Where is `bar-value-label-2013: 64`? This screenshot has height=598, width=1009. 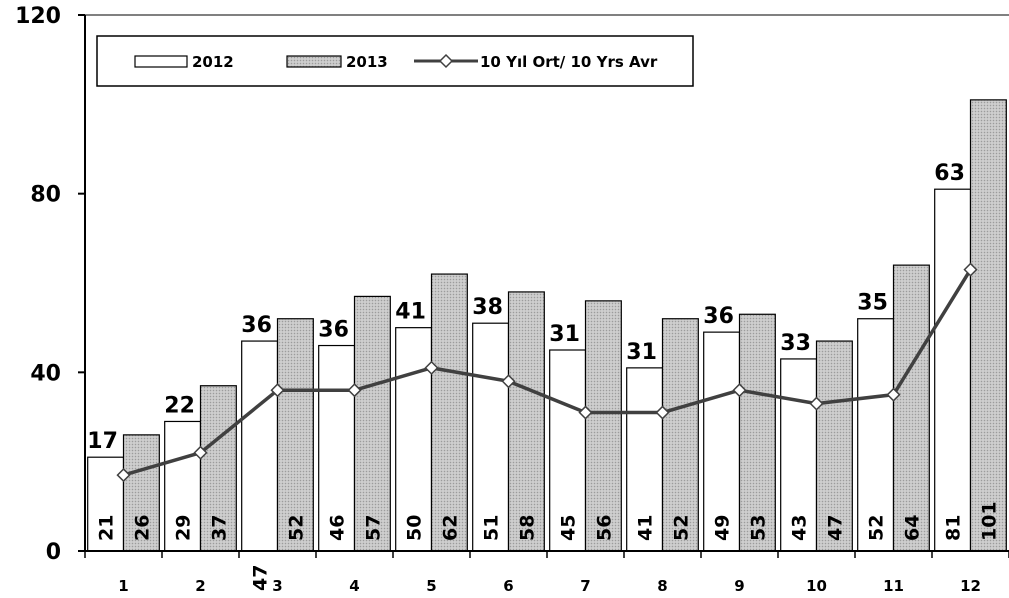
bar-value-label-2013: 64 is located at coordinates (912, 528).